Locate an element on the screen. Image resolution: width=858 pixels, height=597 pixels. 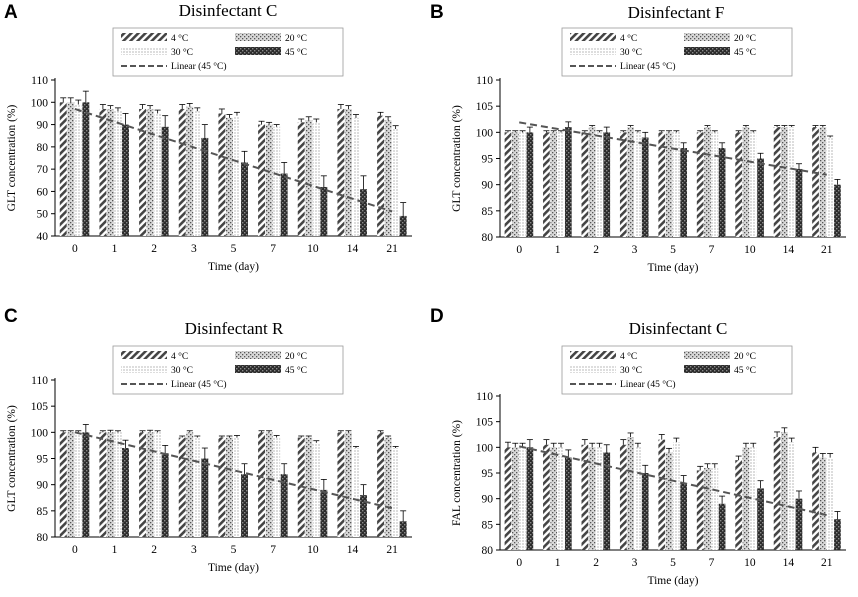
chart-title: Disinfectant F is located at coordinates (676, 12).